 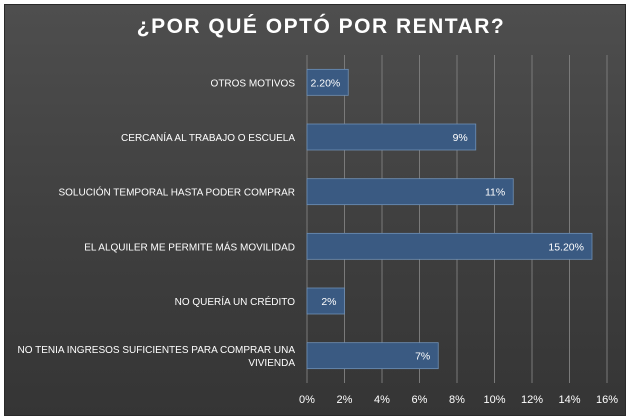 I want to click on x-tick-label: 0%, so click(x=307, y=400).